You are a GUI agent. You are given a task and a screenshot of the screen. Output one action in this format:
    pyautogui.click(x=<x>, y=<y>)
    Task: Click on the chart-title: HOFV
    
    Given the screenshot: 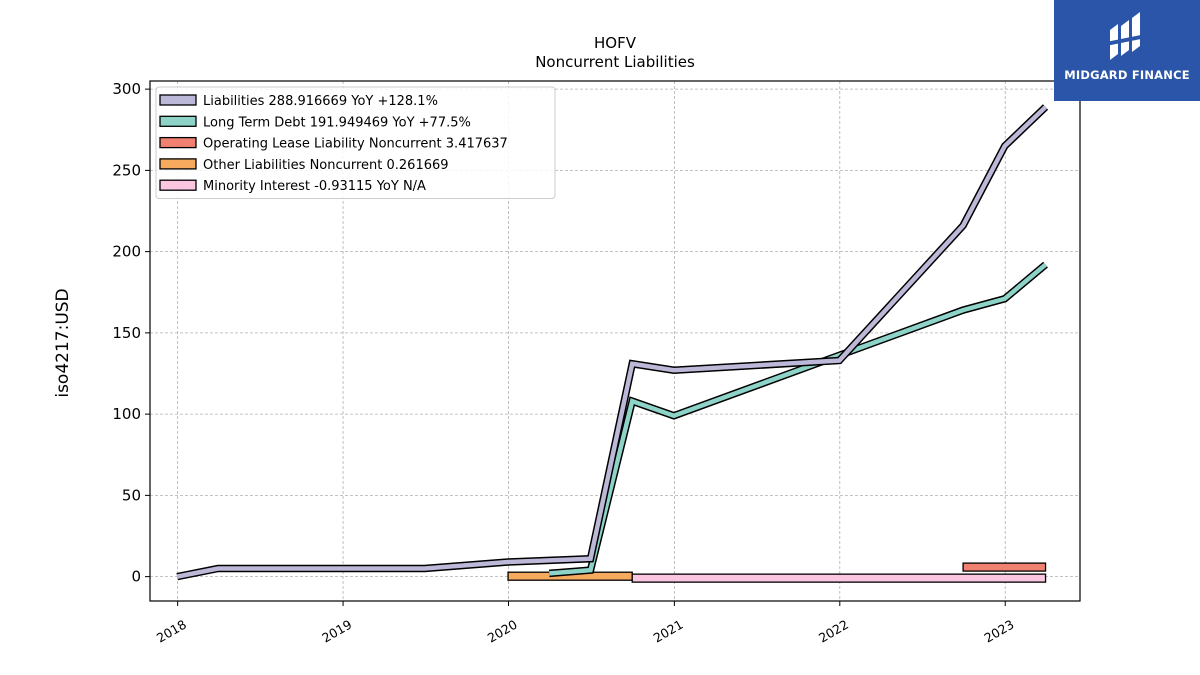 What is the action you would take?
    pyautogui.click(x=615, y=43)
    